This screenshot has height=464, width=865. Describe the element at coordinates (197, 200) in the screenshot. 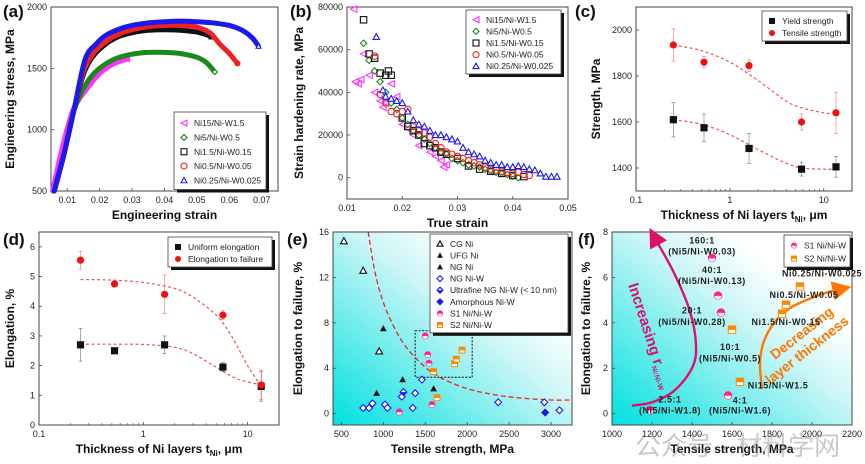

I see `x-tick-label: 0.05` at that location.